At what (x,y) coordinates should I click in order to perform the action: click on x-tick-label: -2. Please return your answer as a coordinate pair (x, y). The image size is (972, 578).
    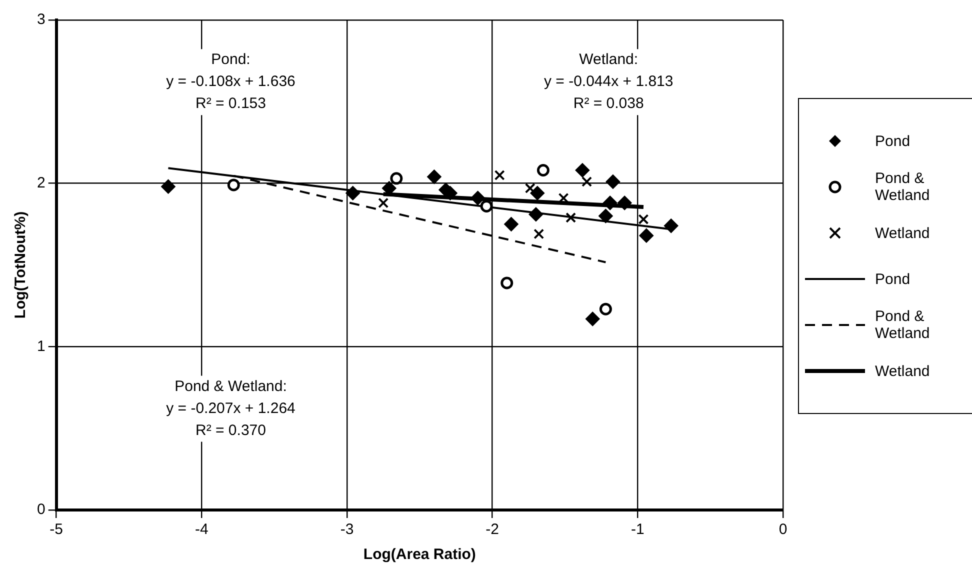
    Looking at the image, I should click on (493, 529).